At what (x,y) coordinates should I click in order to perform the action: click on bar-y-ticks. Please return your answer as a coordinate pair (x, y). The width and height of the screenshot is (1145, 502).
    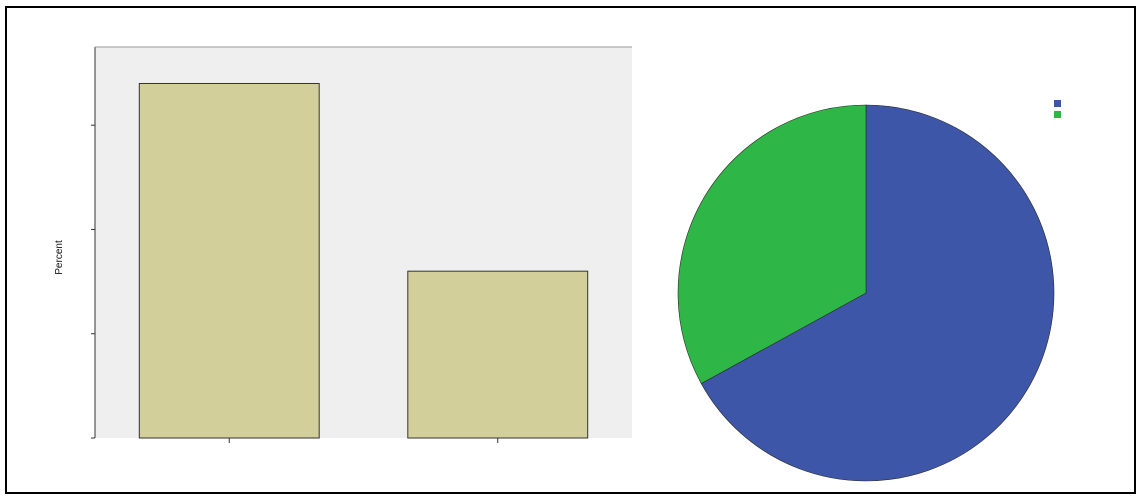
    Looking at the image, I should click on (93, 281).